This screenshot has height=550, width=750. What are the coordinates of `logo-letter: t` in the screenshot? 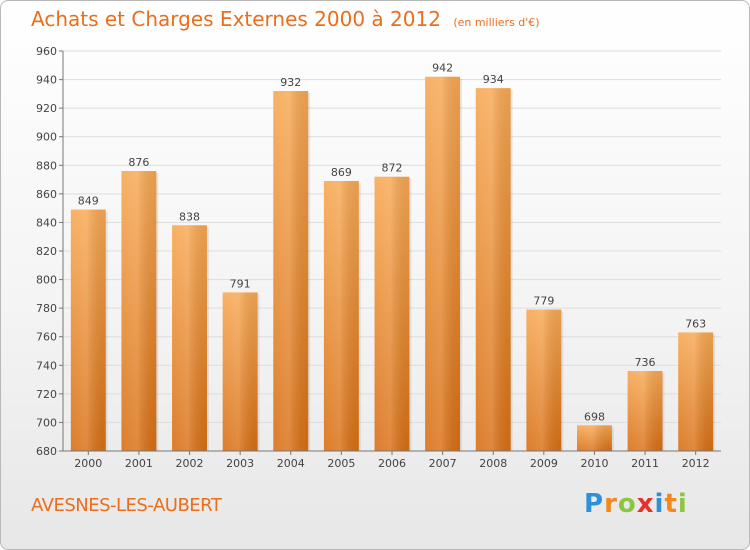 It's located at (671, 504).